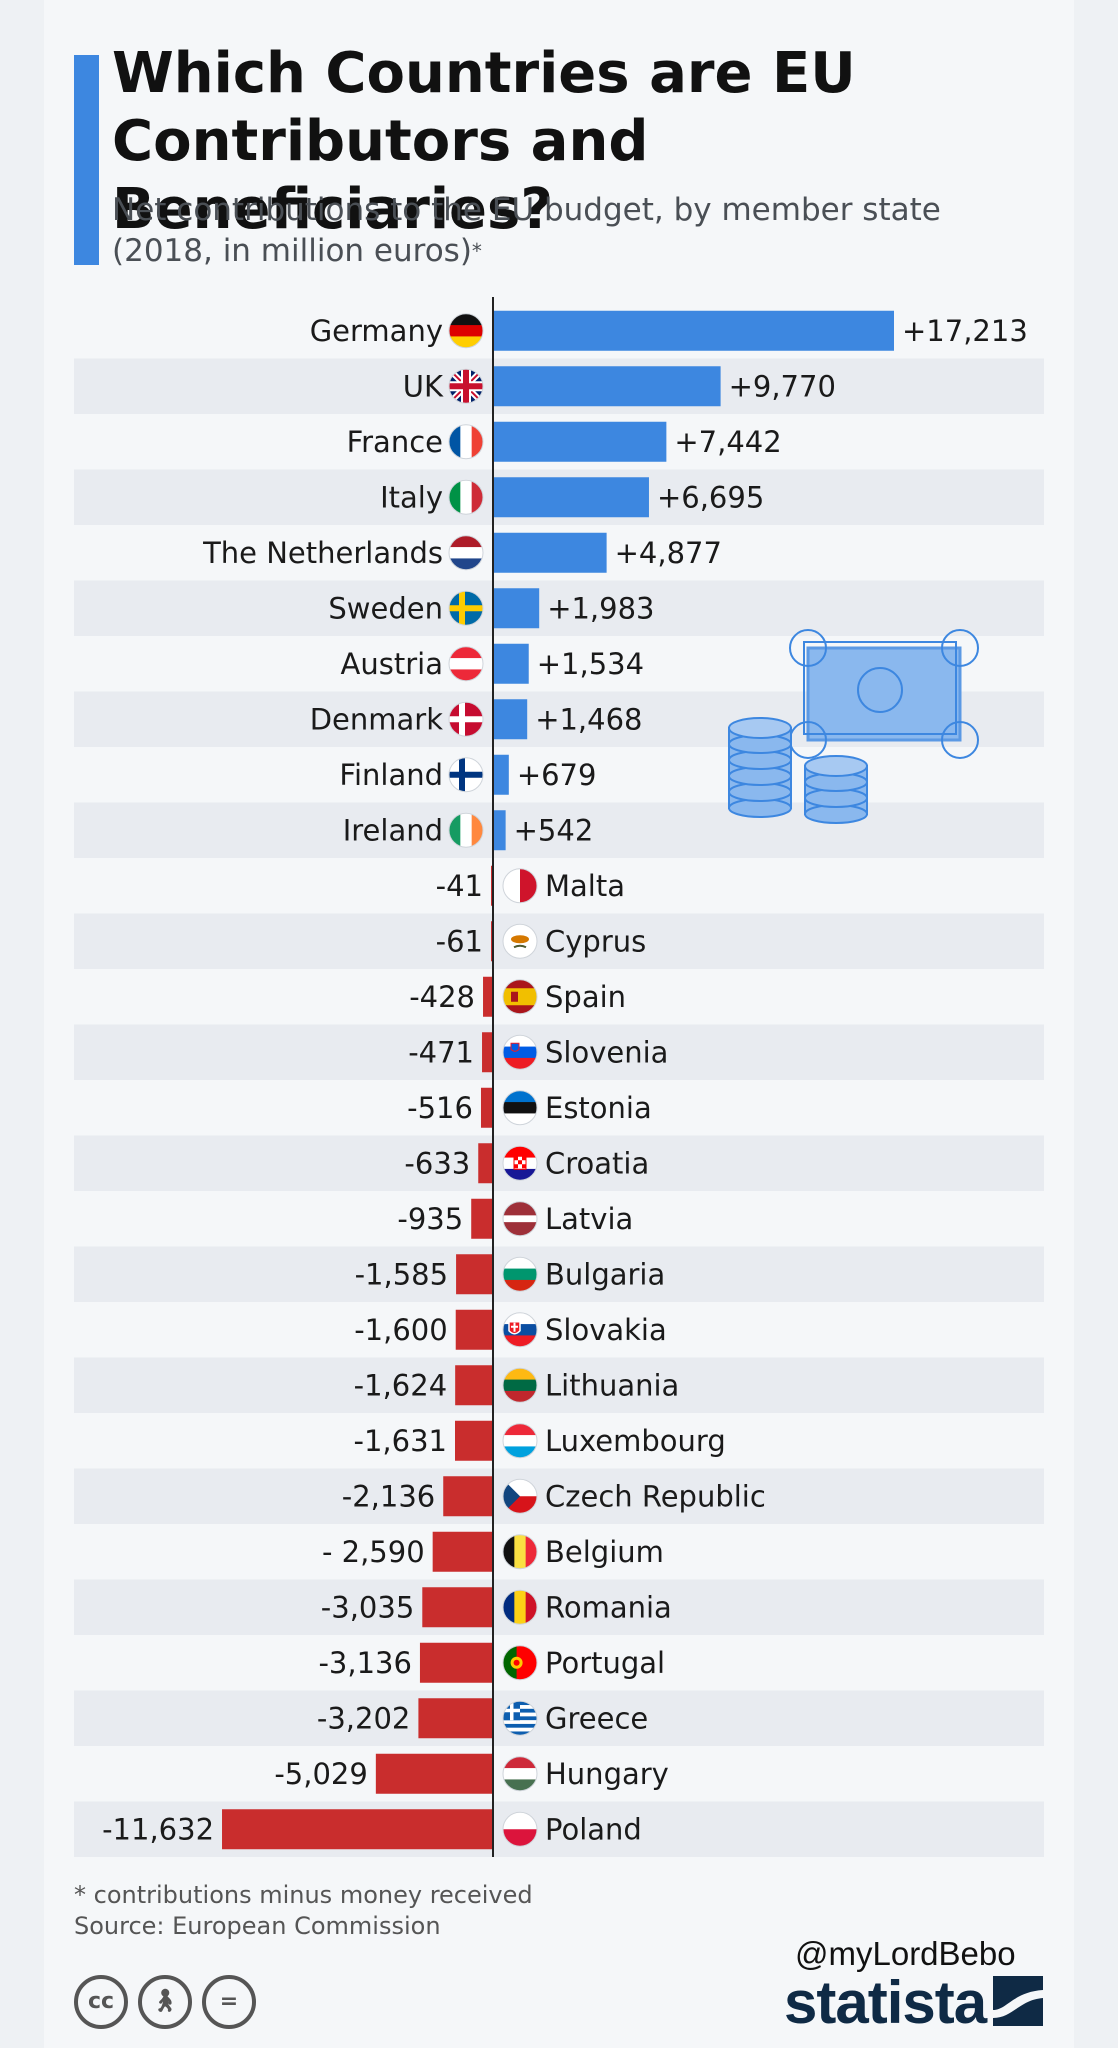 The width and height of the screenshot is (1118, 2048). Describe the element at coordinates (606, 1052) in the screenshot. I see `category-label: Slovenia` at that location.